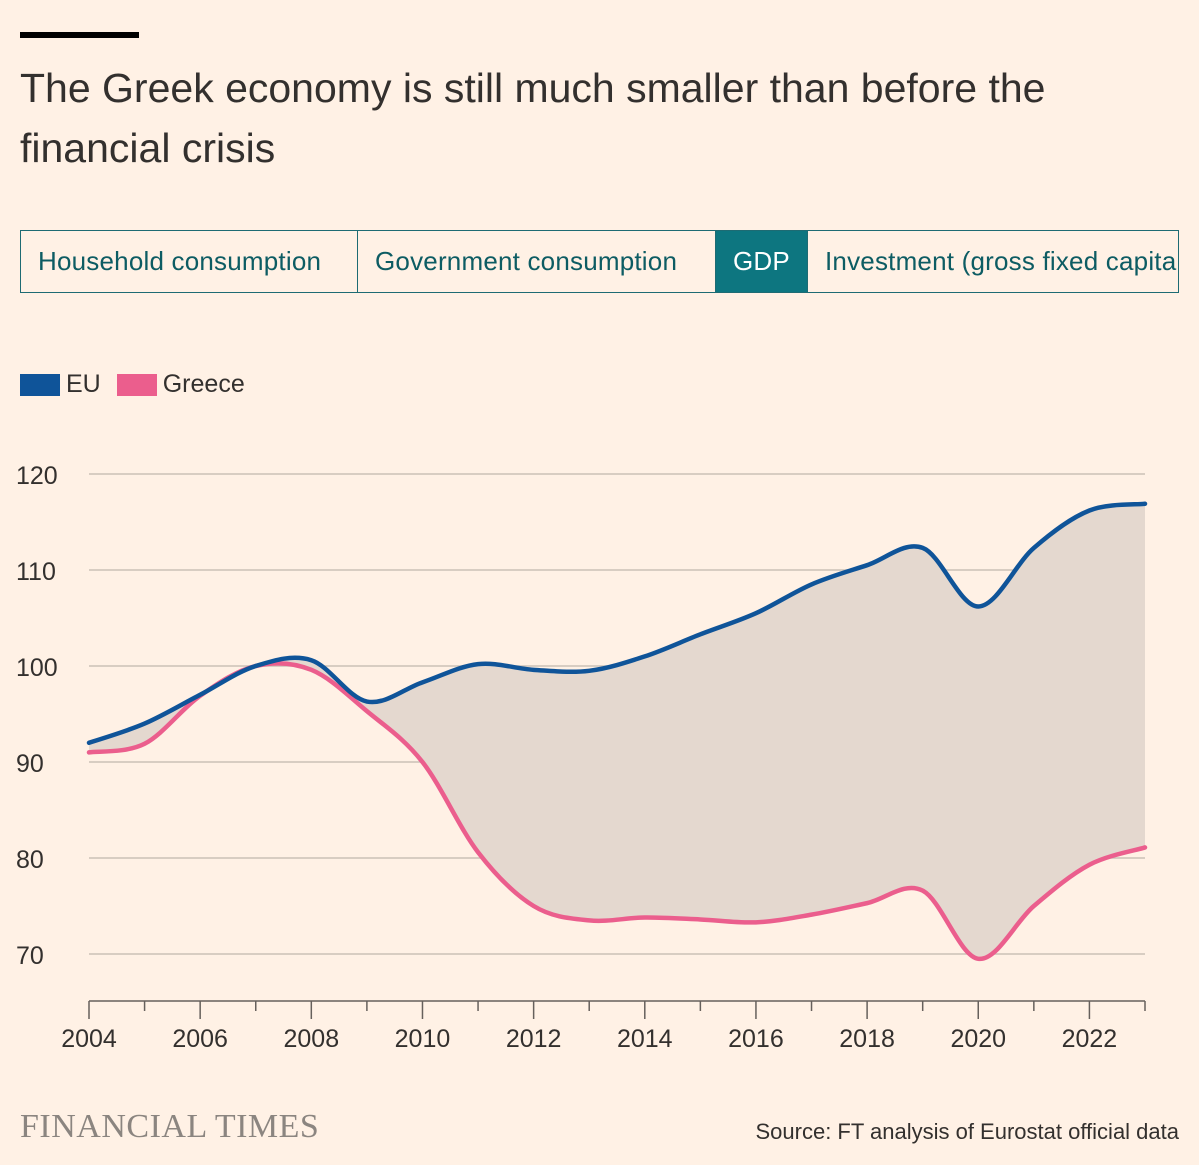 This screenshot has height=1165, width=1199. What do you see at coordinates (589, 920) in the screenshot?
I see `point-greece-2013` at bounding box center [589, 920].